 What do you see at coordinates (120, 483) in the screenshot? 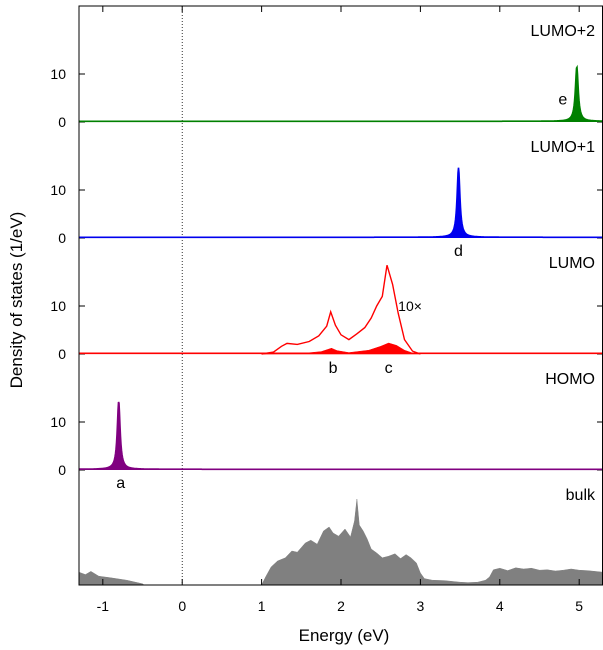
I see `peak-label: a` at bounding box center [120, 483].